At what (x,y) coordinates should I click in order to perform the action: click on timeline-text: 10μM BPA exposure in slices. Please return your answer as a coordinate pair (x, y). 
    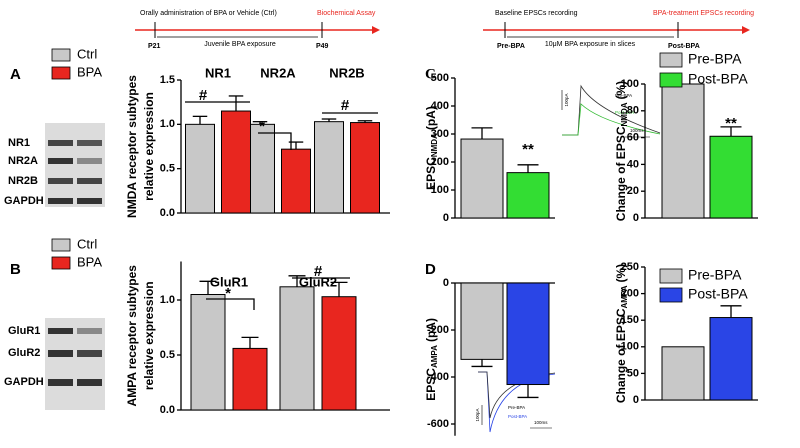
    Looking at the image, I should click on (590, 44).